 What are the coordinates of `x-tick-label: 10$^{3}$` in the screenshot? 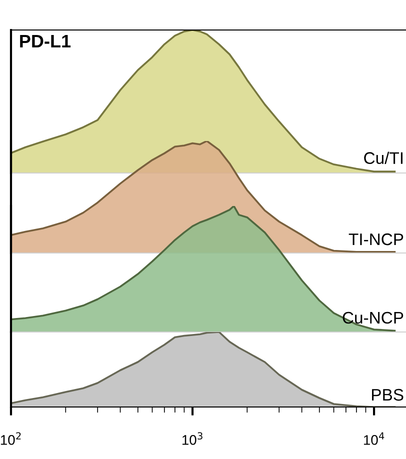 It's located at (192, 438).